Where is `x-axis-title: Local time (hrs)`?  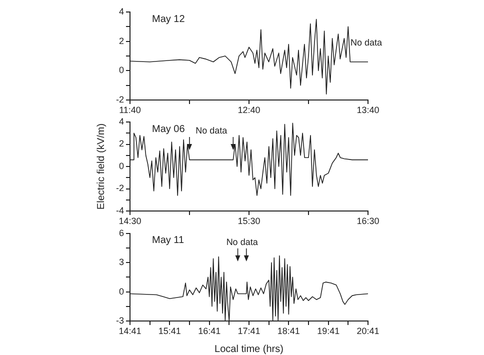 x-axis-title: Local time (hrs) is located at coordinates (249, 349).